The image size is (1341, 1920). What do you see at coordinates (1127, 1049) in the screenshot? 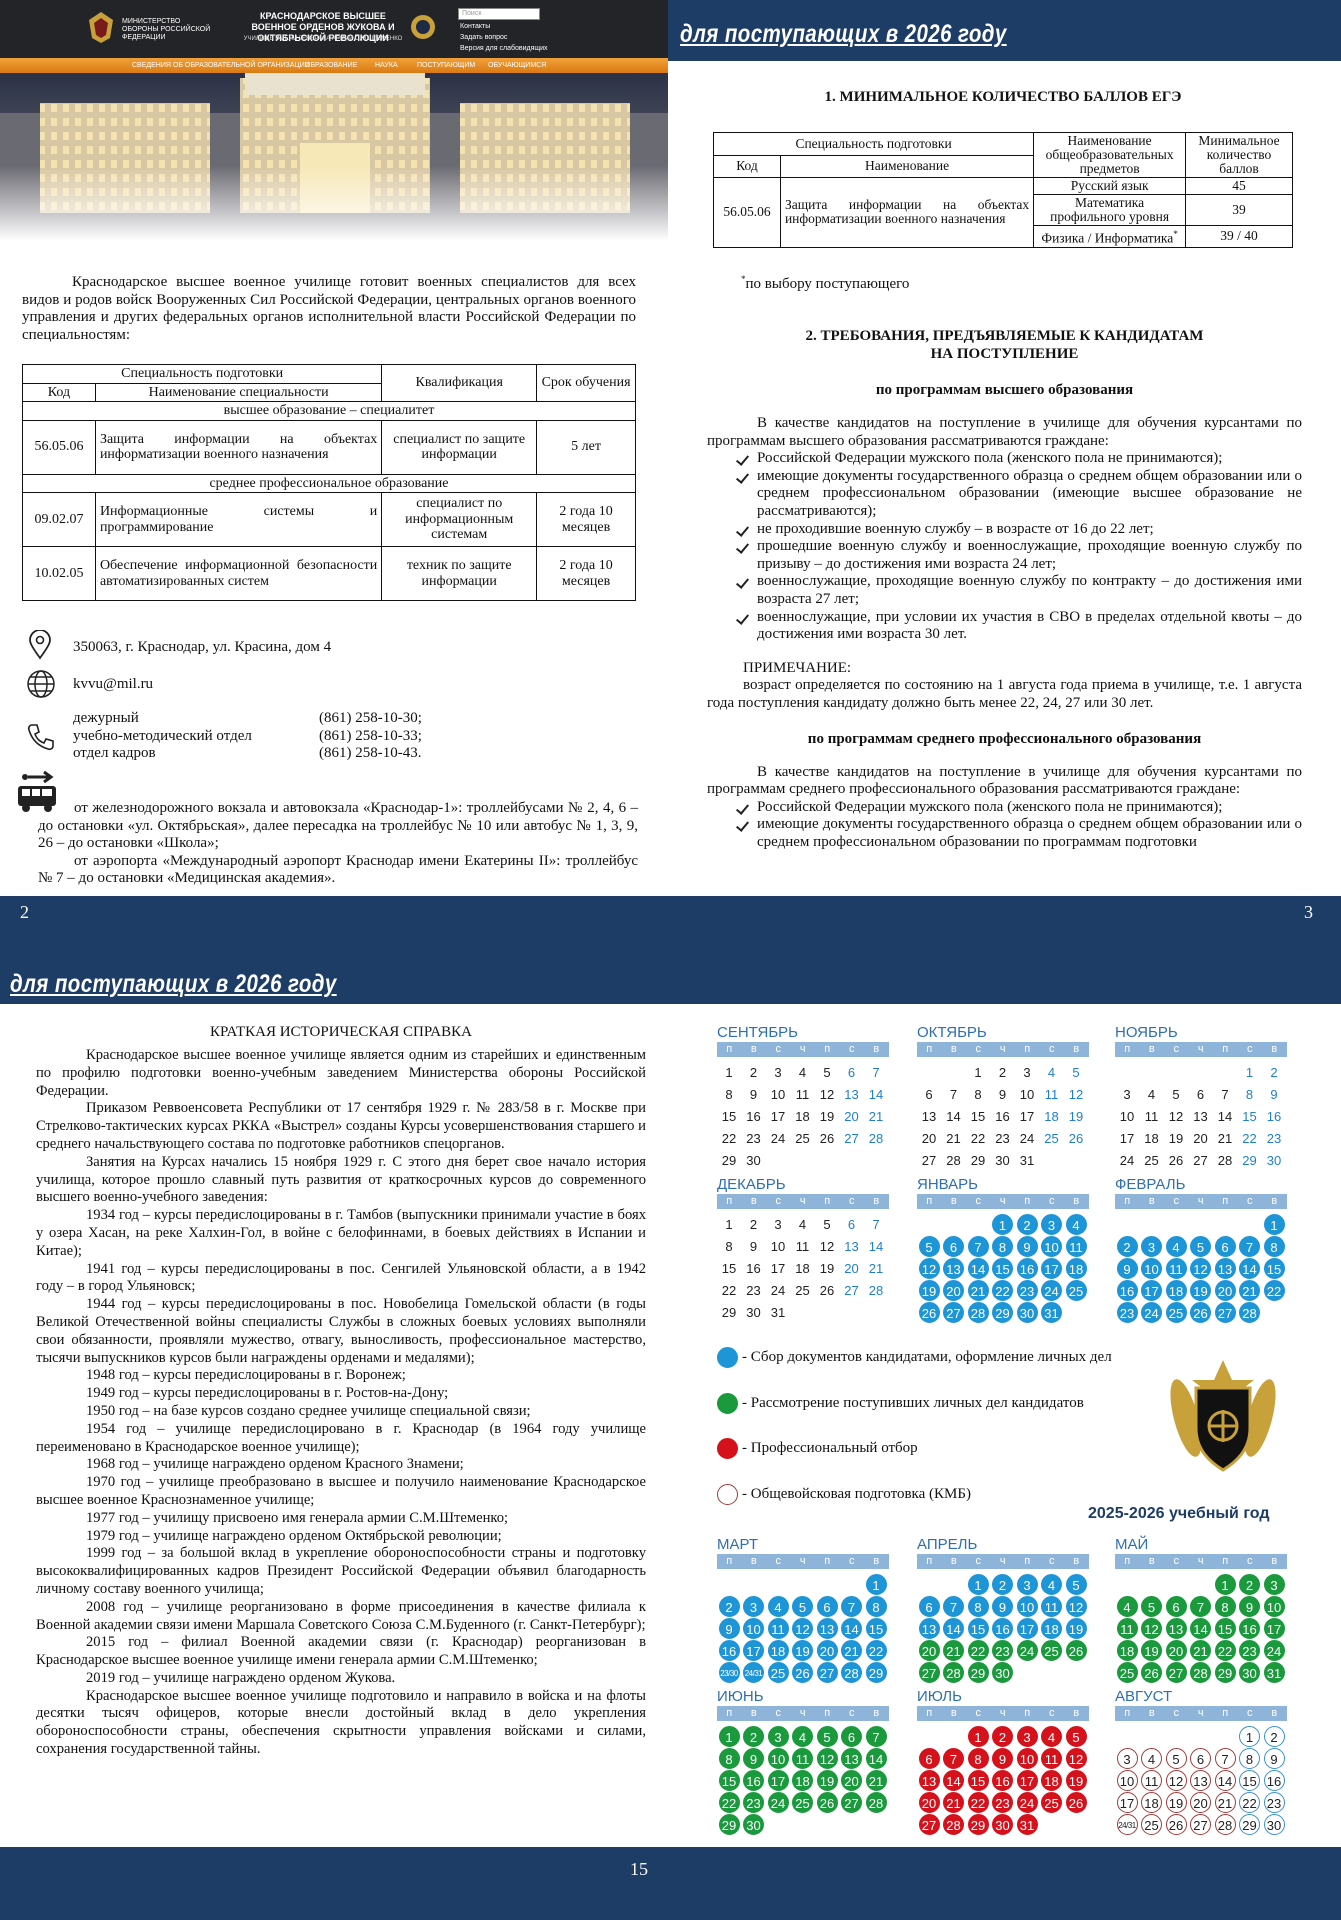
I see `weekday: п` at bounding box center [1127, 1049].